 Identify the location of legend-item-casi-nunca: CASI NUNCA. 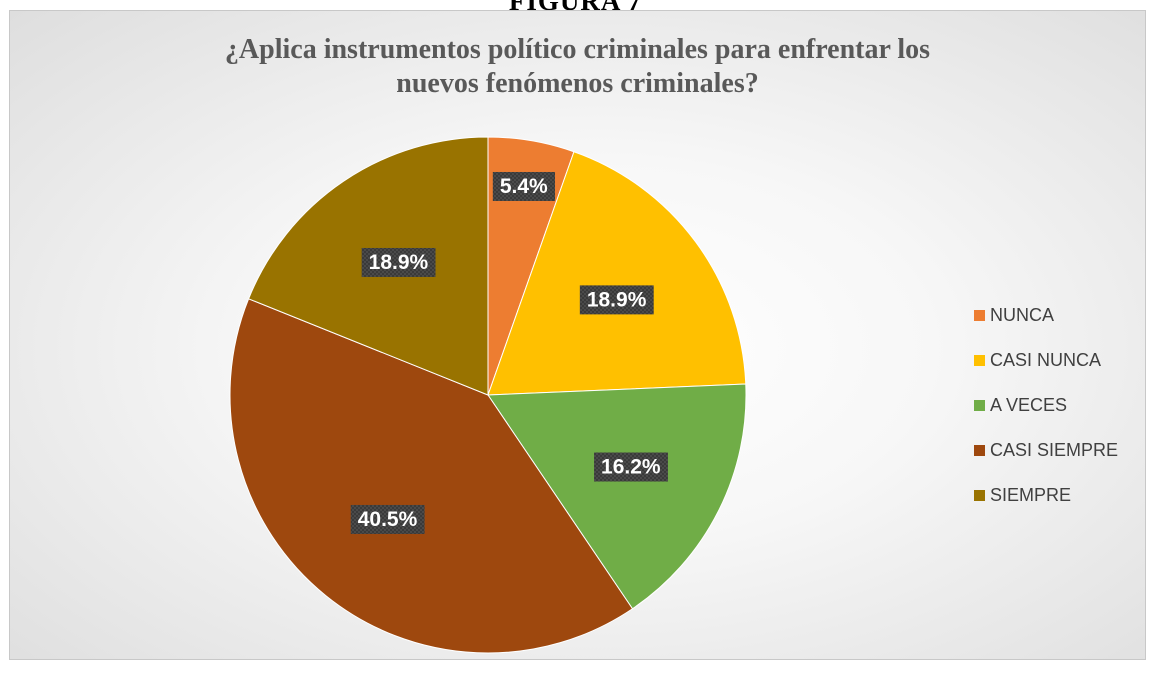
(1059, 360).